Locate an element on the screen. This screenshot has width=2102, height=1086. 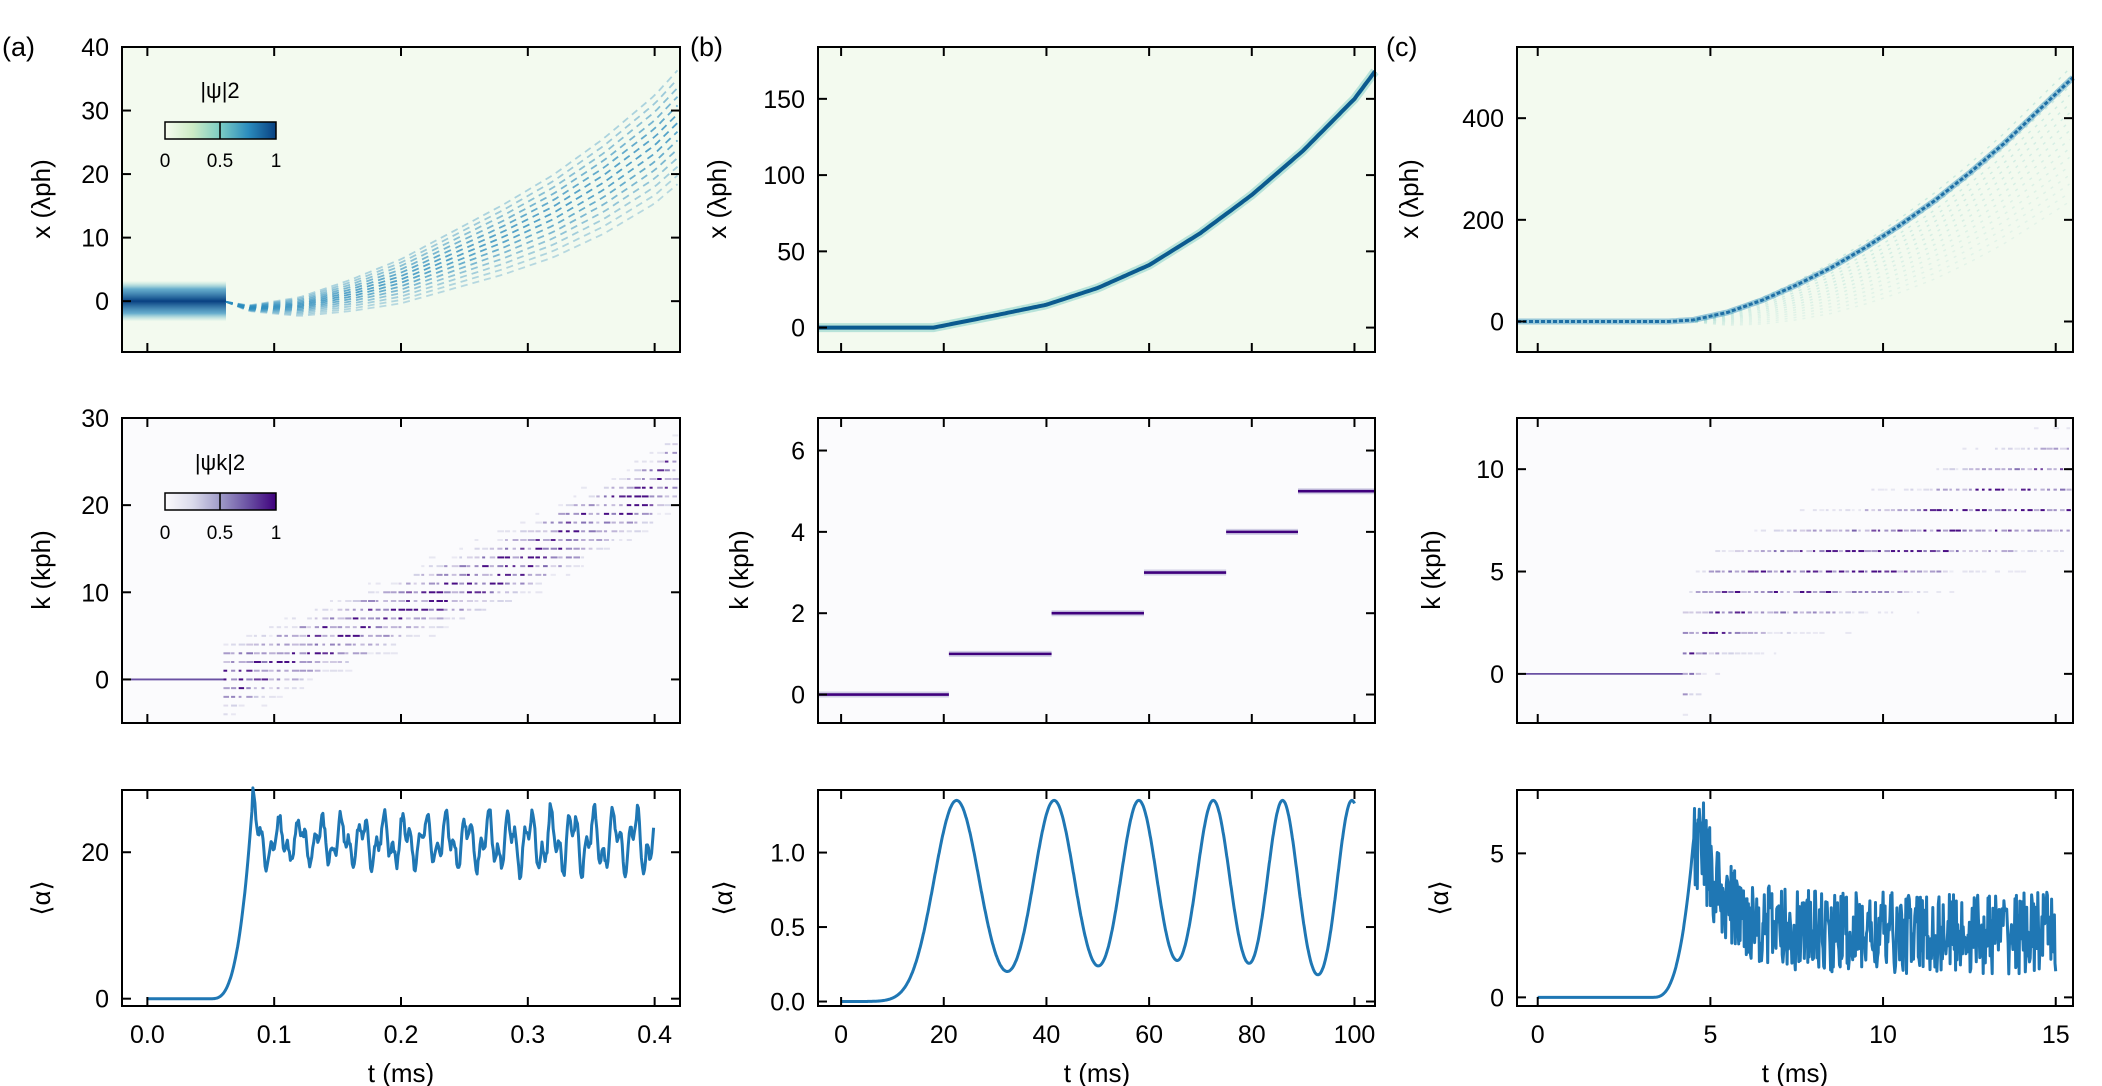
alpha-b-xtick-label-0: 0 is located at coordinates (841, 1035).